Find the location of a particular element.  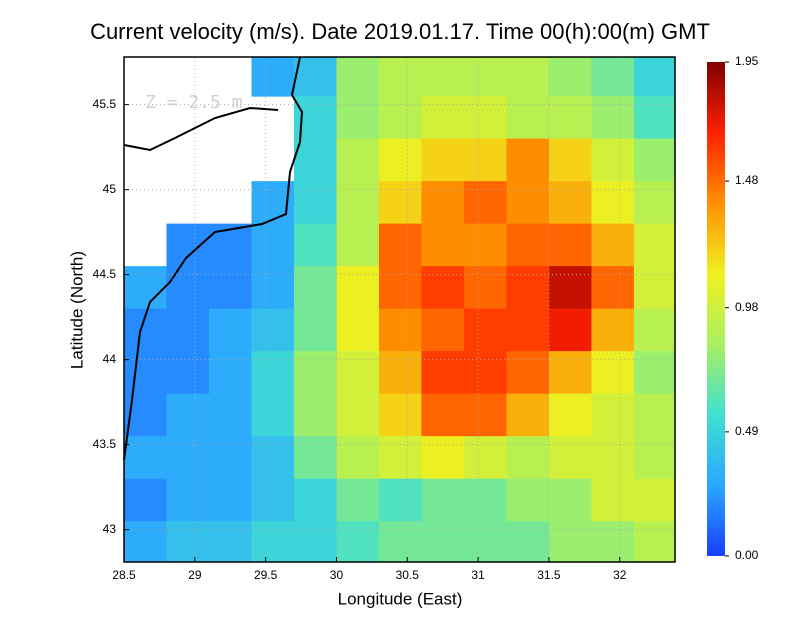

x-tick-label: 30.5 is located at coordinates (408, 575).